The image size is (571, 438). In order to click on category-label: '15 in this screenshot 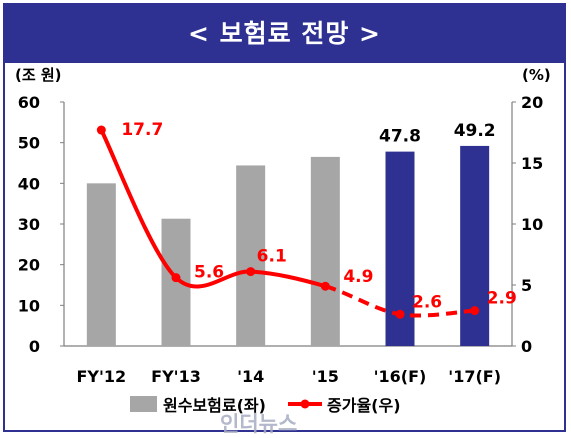, I will do `click(325, 376)`.